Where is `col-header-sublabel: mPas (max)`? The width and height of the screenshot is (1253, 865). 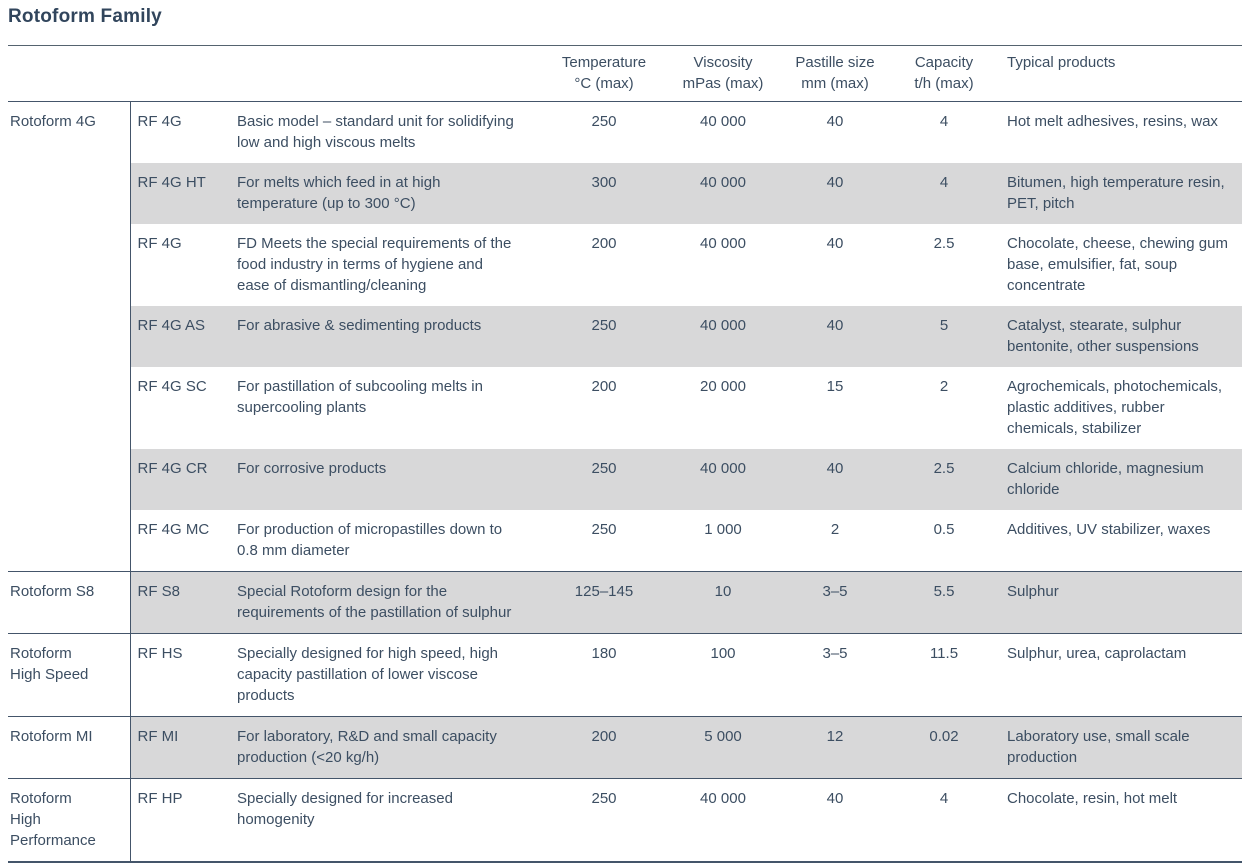
col-header-sublabel: mPas (max) is located at coordinates (723, 83).